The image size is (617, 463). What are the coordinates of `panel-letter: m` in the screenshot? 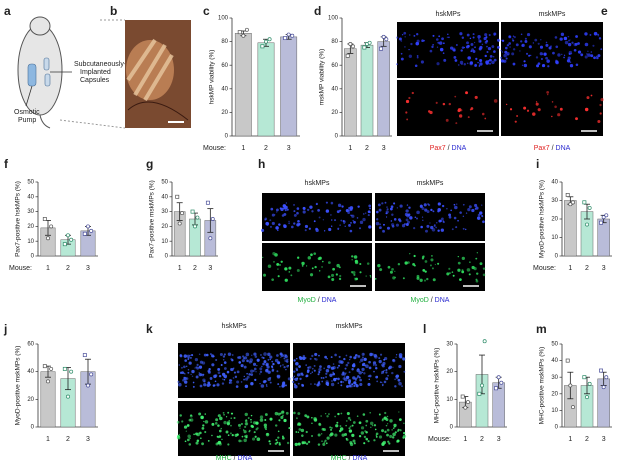 It's located at (541, 329).